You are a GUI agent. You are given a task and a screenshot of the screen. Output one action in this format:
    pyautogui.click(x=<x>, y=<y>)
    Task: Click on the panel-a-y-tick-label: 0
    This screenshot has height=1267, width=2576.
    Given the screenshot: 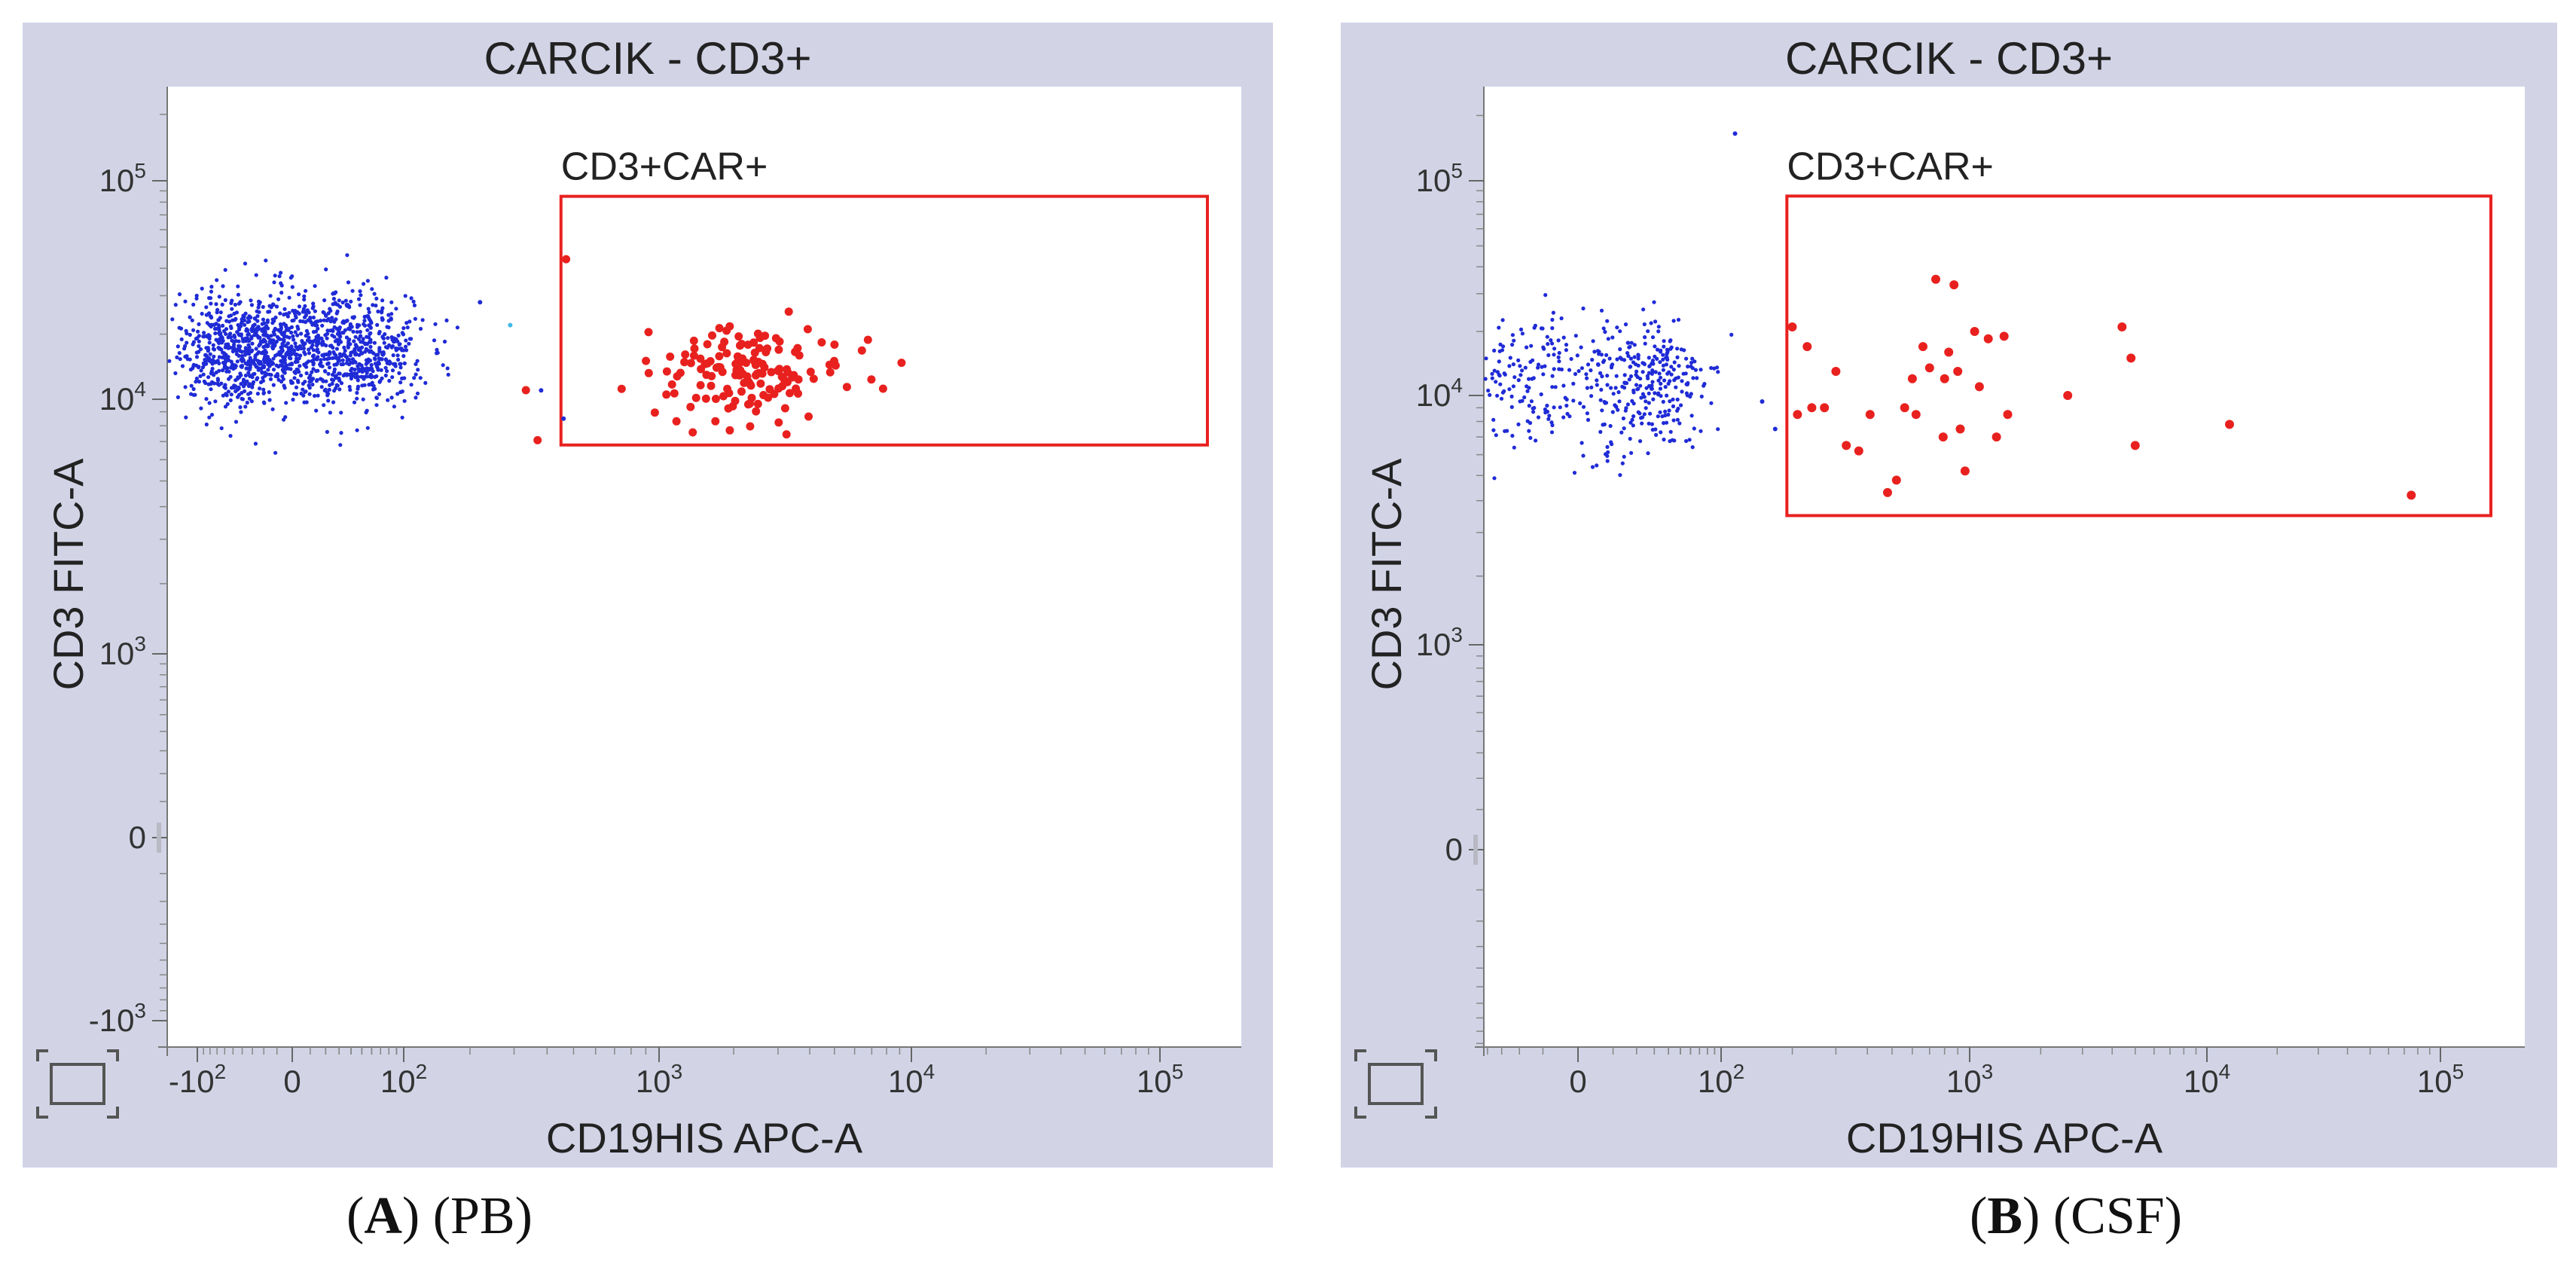 What is the action you would take?
    pyautogui.click(x=138, y=837)
    